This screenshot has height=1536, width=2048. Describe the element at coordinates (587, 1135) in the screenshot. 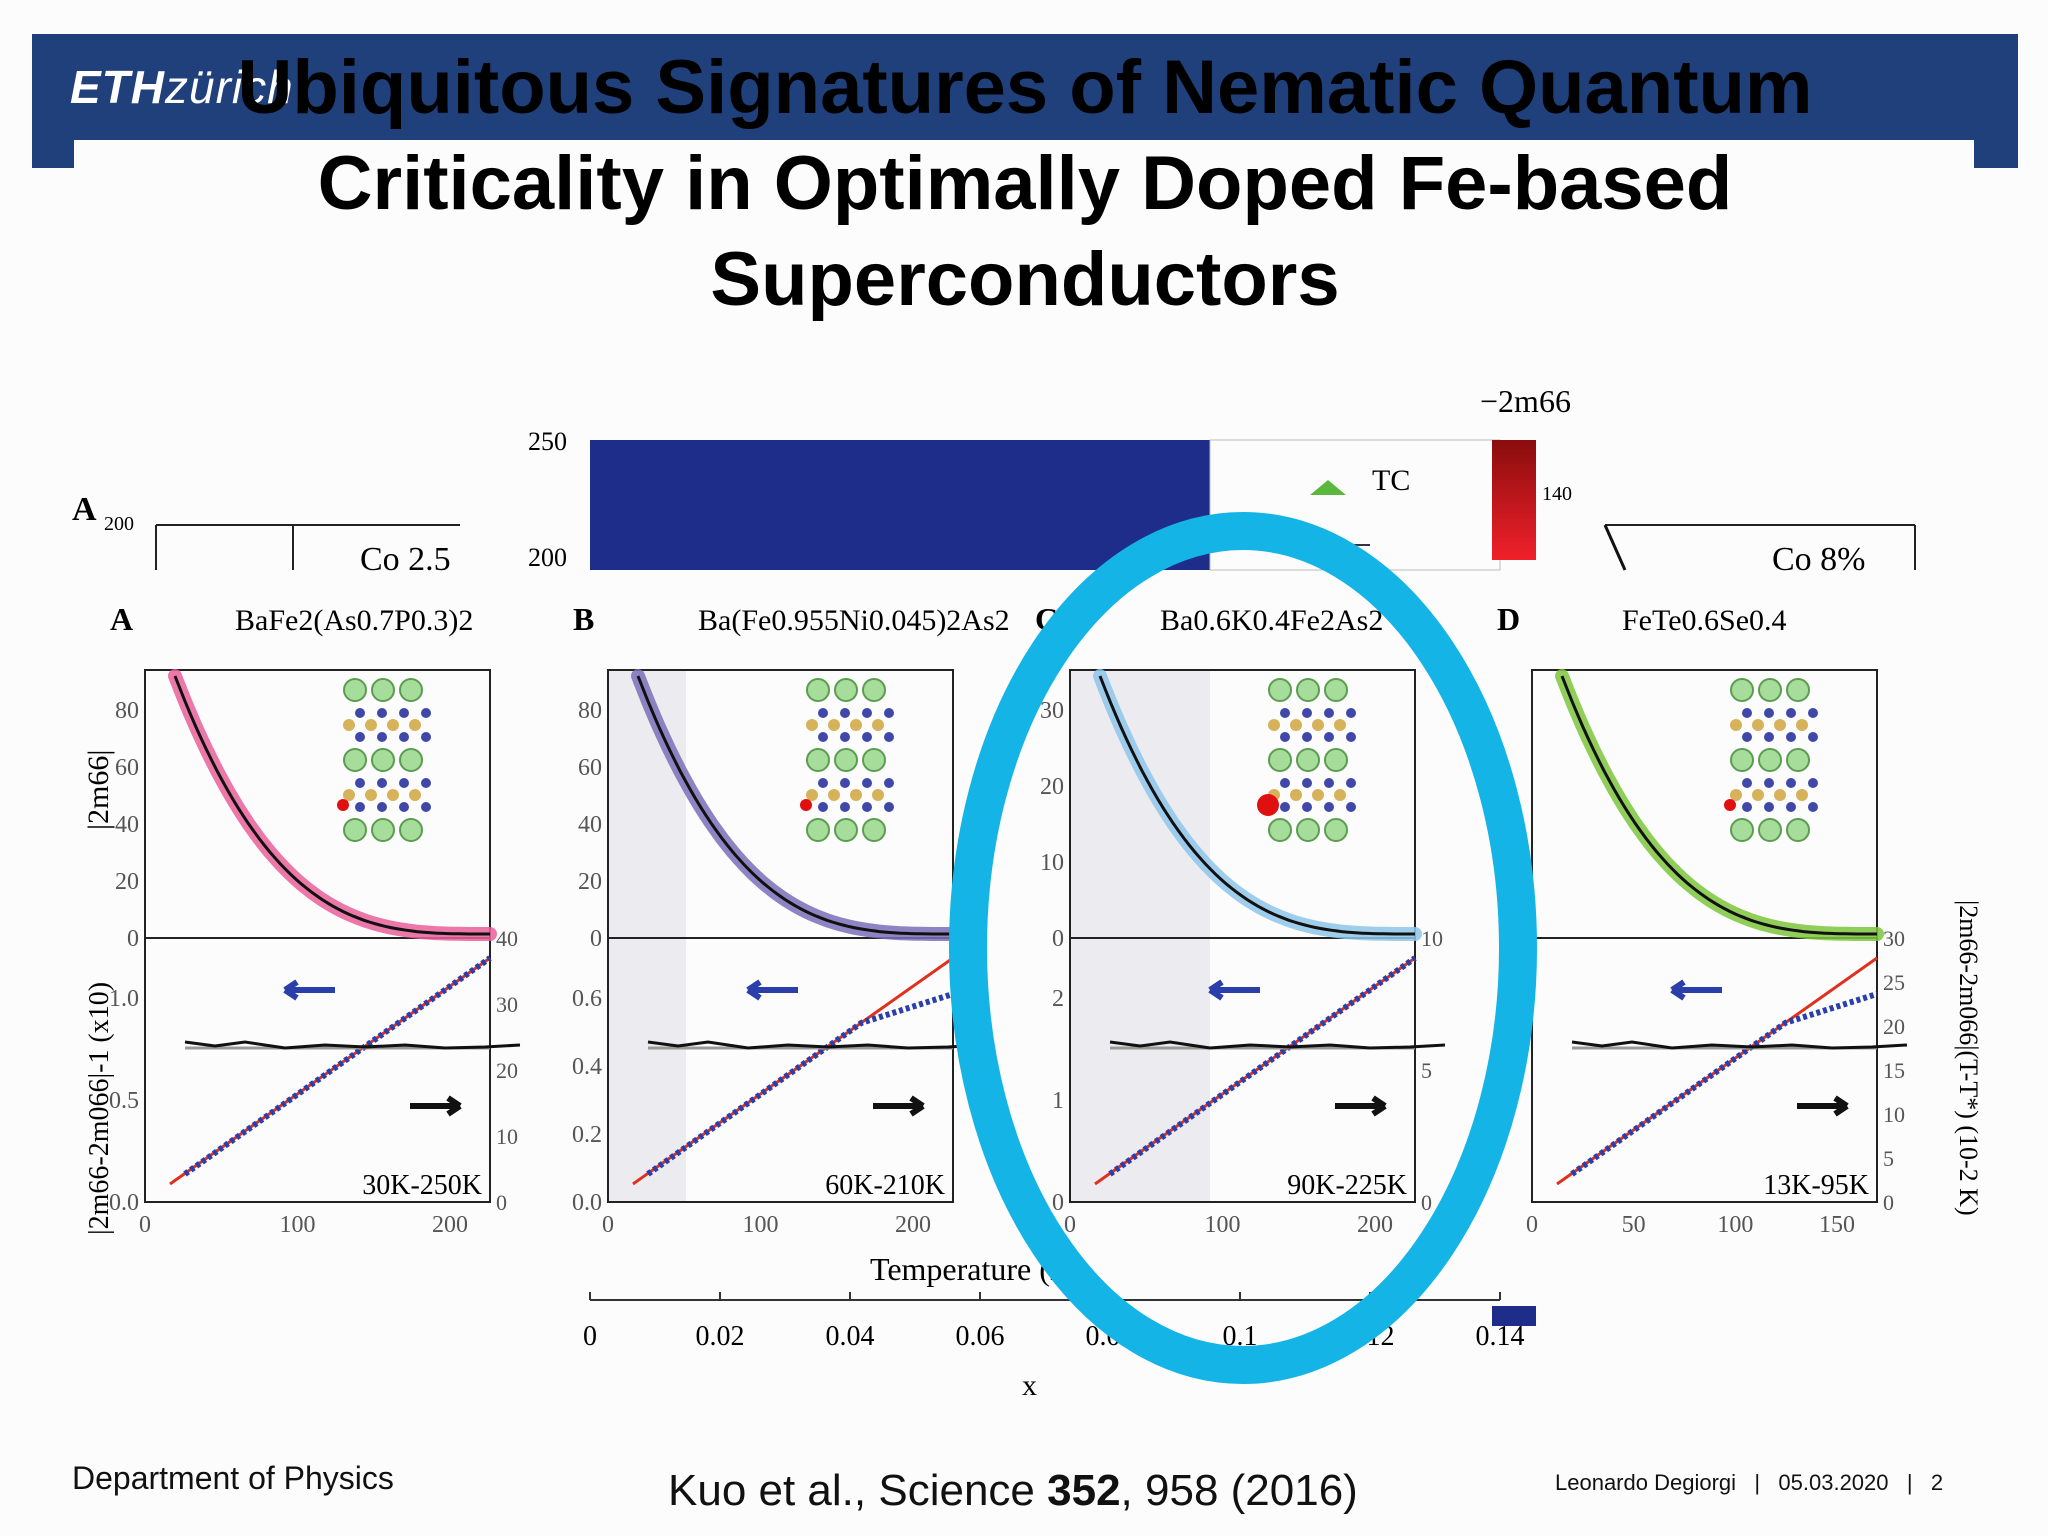

I see `lower-ytick: 0.2` at that location.